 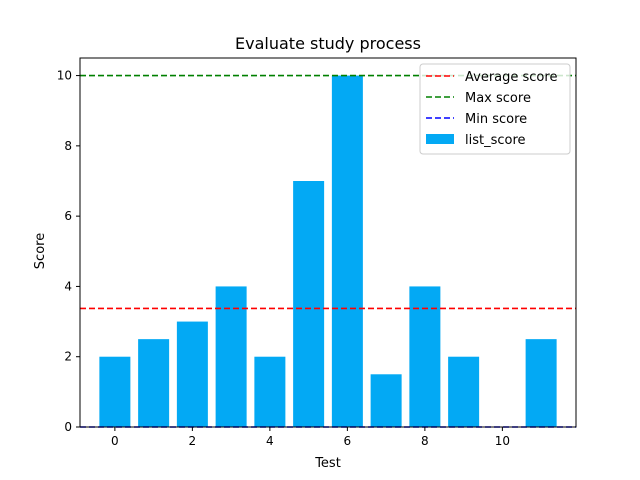 What do you see at coordinates (193, 441) in the screenshot?
I see `x-tick-label: 2` at bounding box center [193, 441].